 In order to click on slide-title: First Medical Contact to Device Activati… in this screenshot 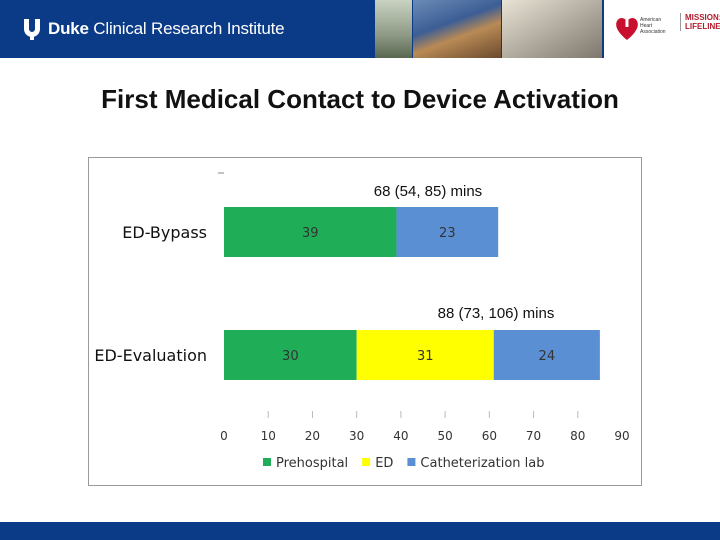, I will do `click(360, 99)`.